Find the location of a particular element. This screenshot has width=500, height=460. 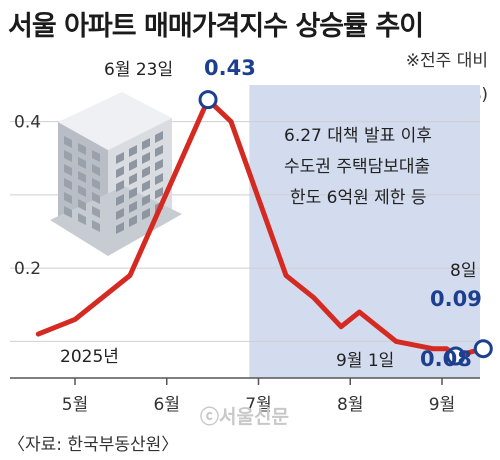

source-label: 〈자료: 한국부동산원〉 is located at coordinates (93, 445).